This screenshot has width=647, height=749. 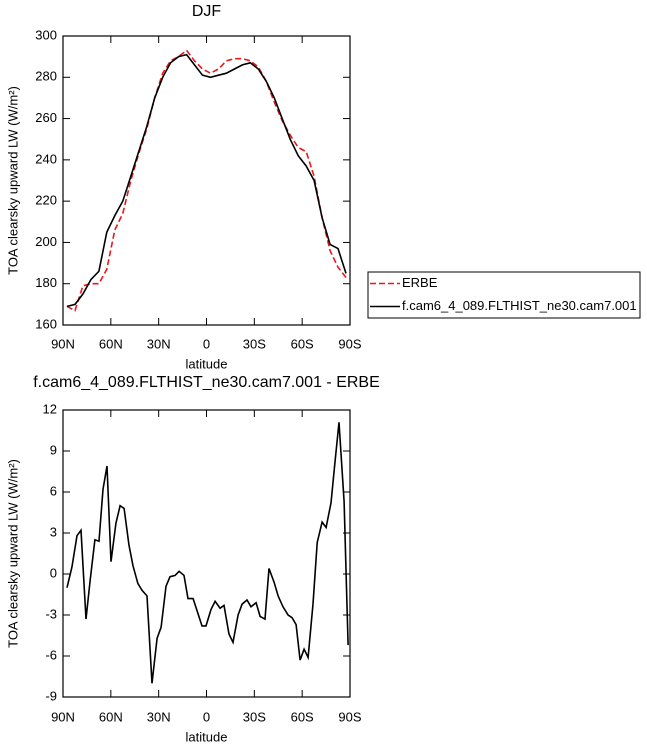 I want to click on y-tick-label: 3, so click(x=53, y=531).